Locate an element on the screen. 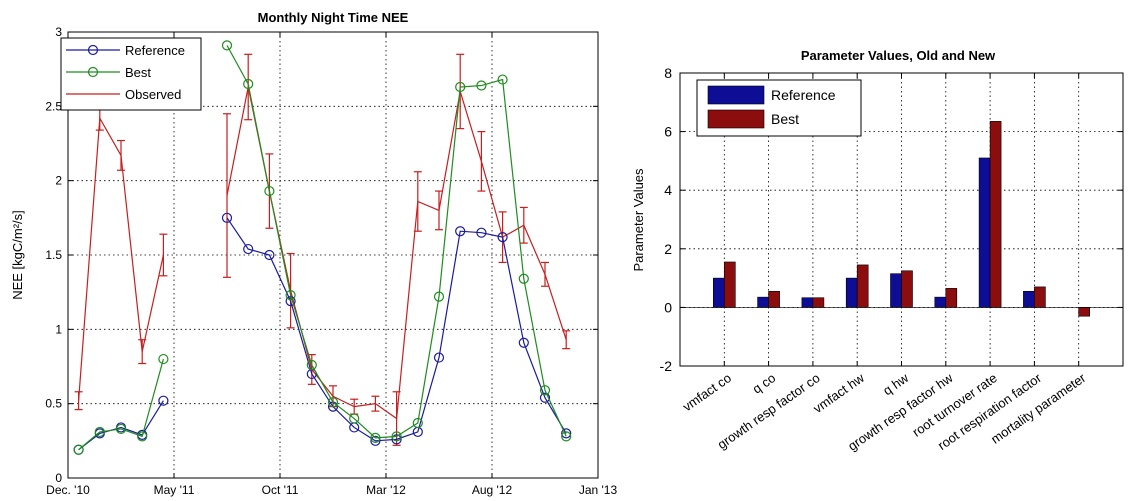 The height and width of the screenshot is (501, 1131). legend-label-observed: Observed is located at coordinates (153, 94).